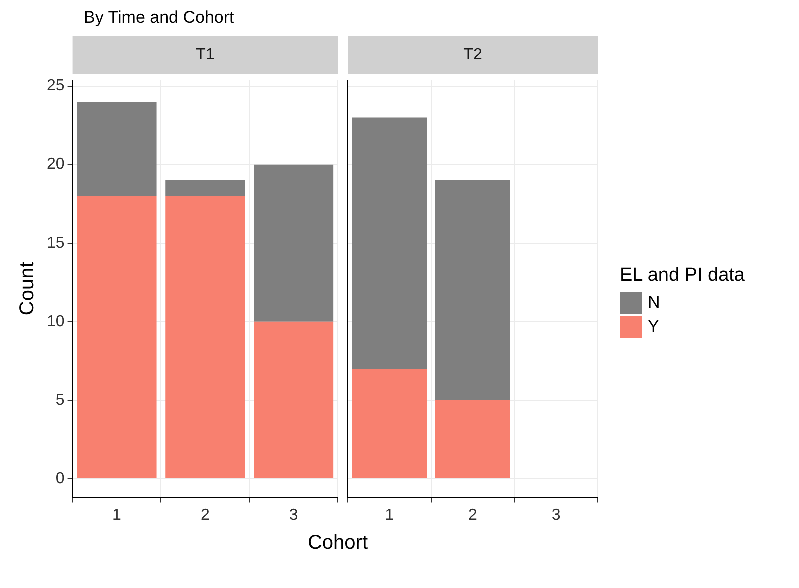 This screenshot has width=799, height=588. Describe the element at coordinates (60, 479) in the screenshot. I see `y-tick-label: 0` at that location.